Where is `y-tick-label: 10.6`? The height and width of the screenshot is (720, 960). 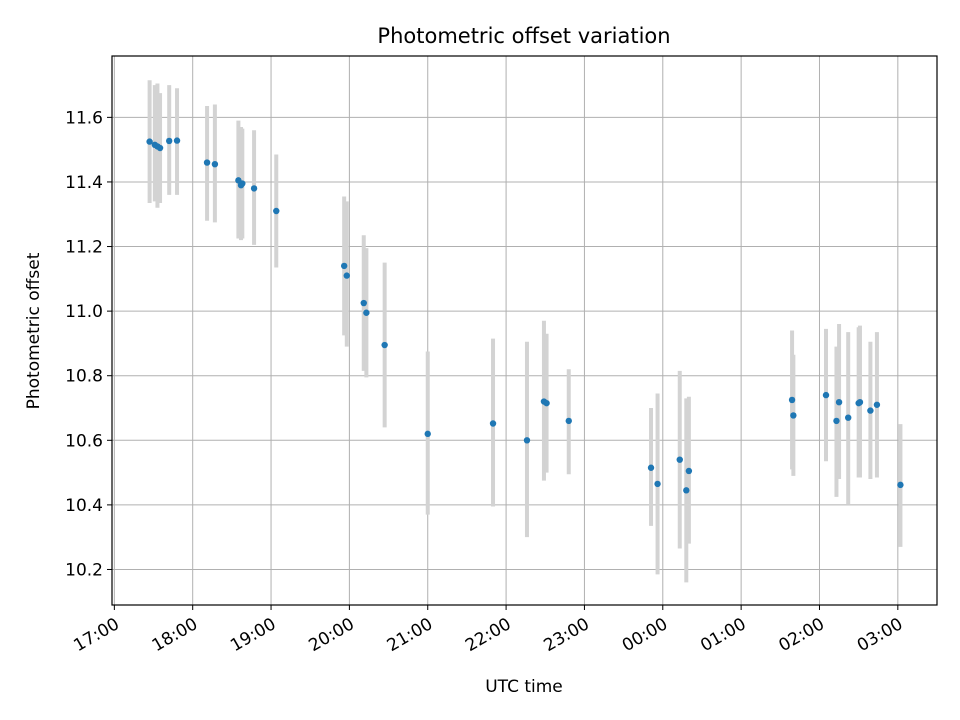 y-tick-label: 10.6 is located at coordinates (84, 441).